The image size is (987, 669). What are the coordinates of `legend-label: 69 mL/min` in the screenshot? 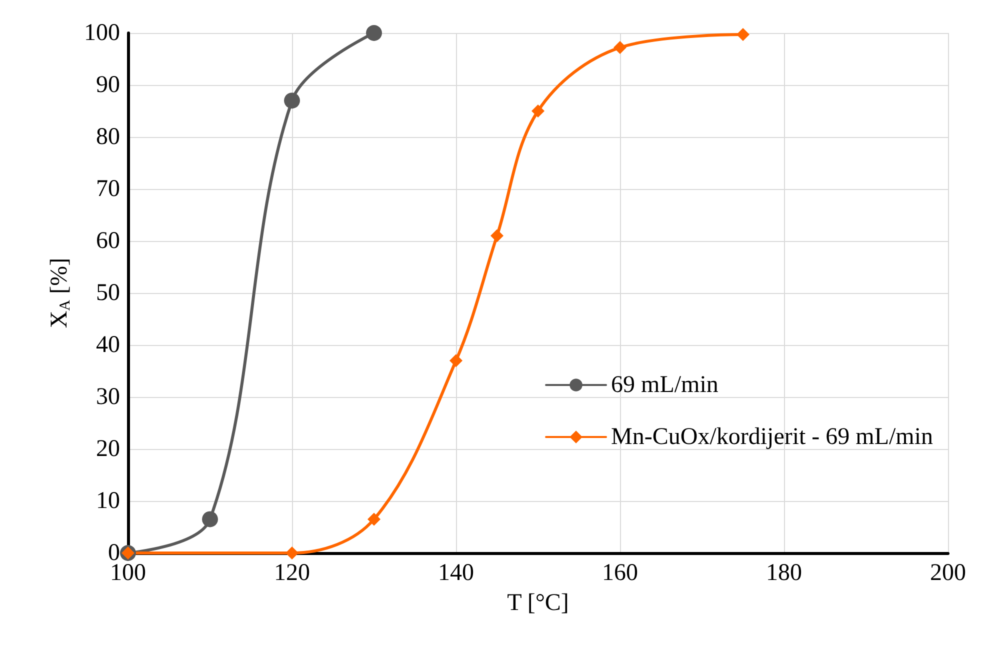 It's located at (664, 385).